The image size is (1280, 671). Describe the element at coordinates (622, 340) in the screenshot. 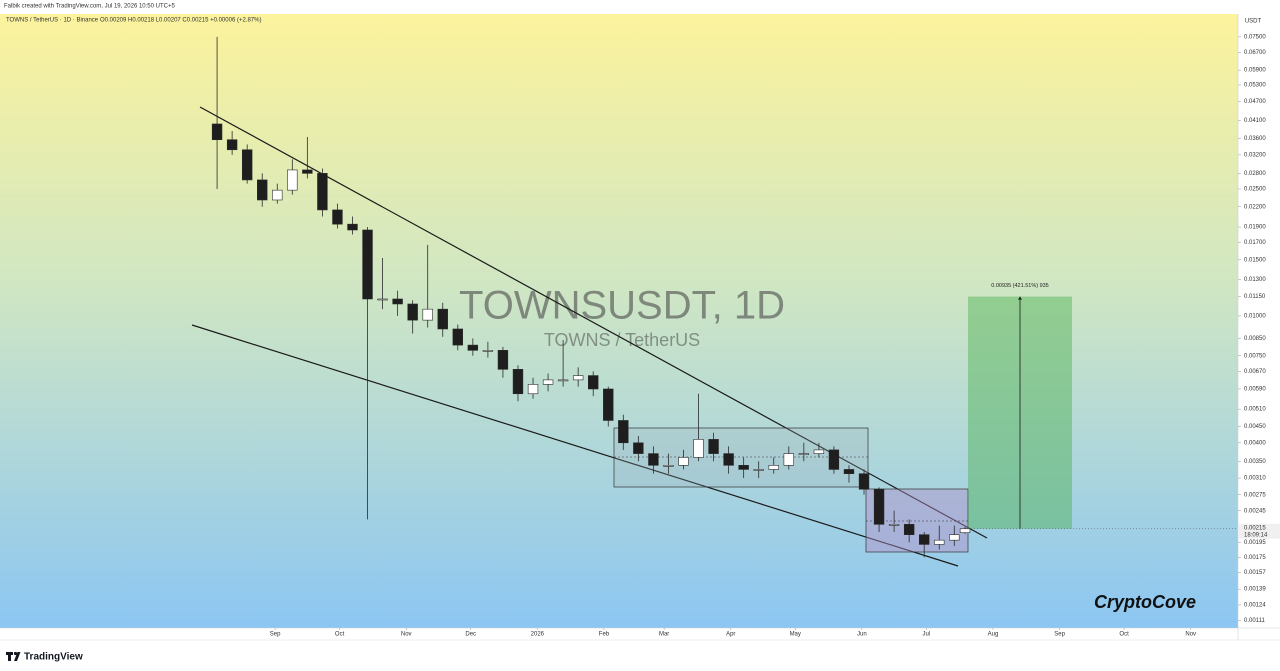

I see `watermark-subtitle: TOWNS / TetherUS` at that location.